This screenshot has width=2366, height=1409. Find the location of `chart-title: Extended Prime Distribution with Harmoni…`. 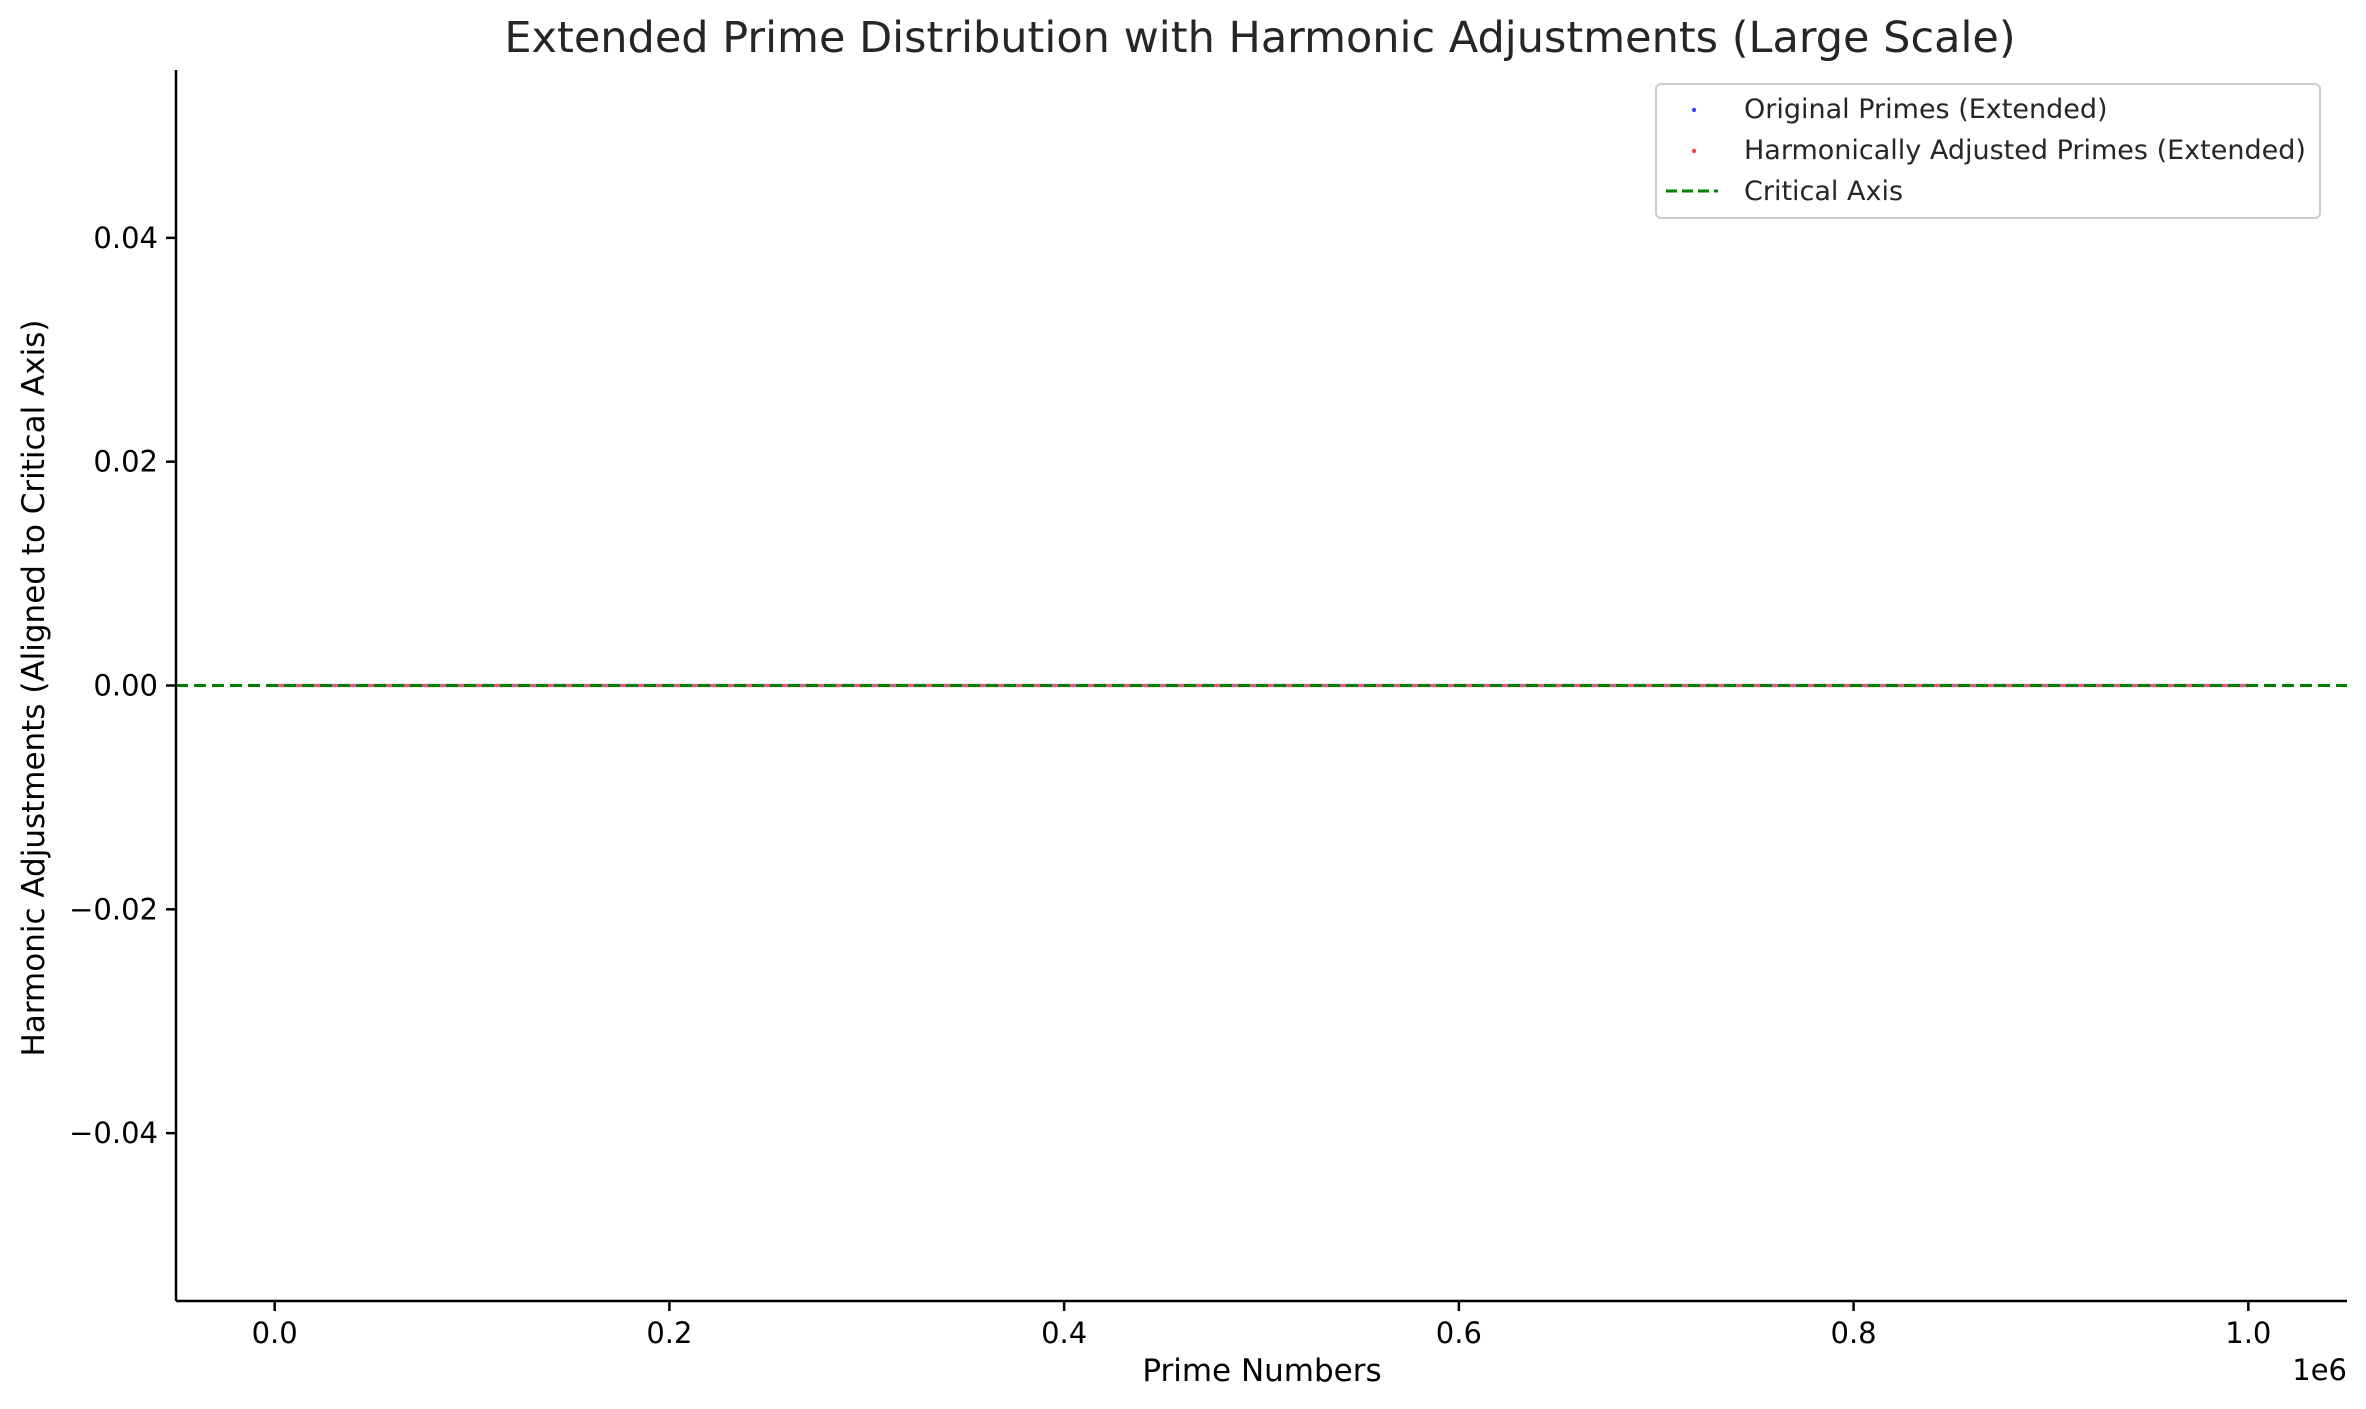

chart-title: Extended Prime Distribution with Harmoni… is located at coordinates (1259, 38).